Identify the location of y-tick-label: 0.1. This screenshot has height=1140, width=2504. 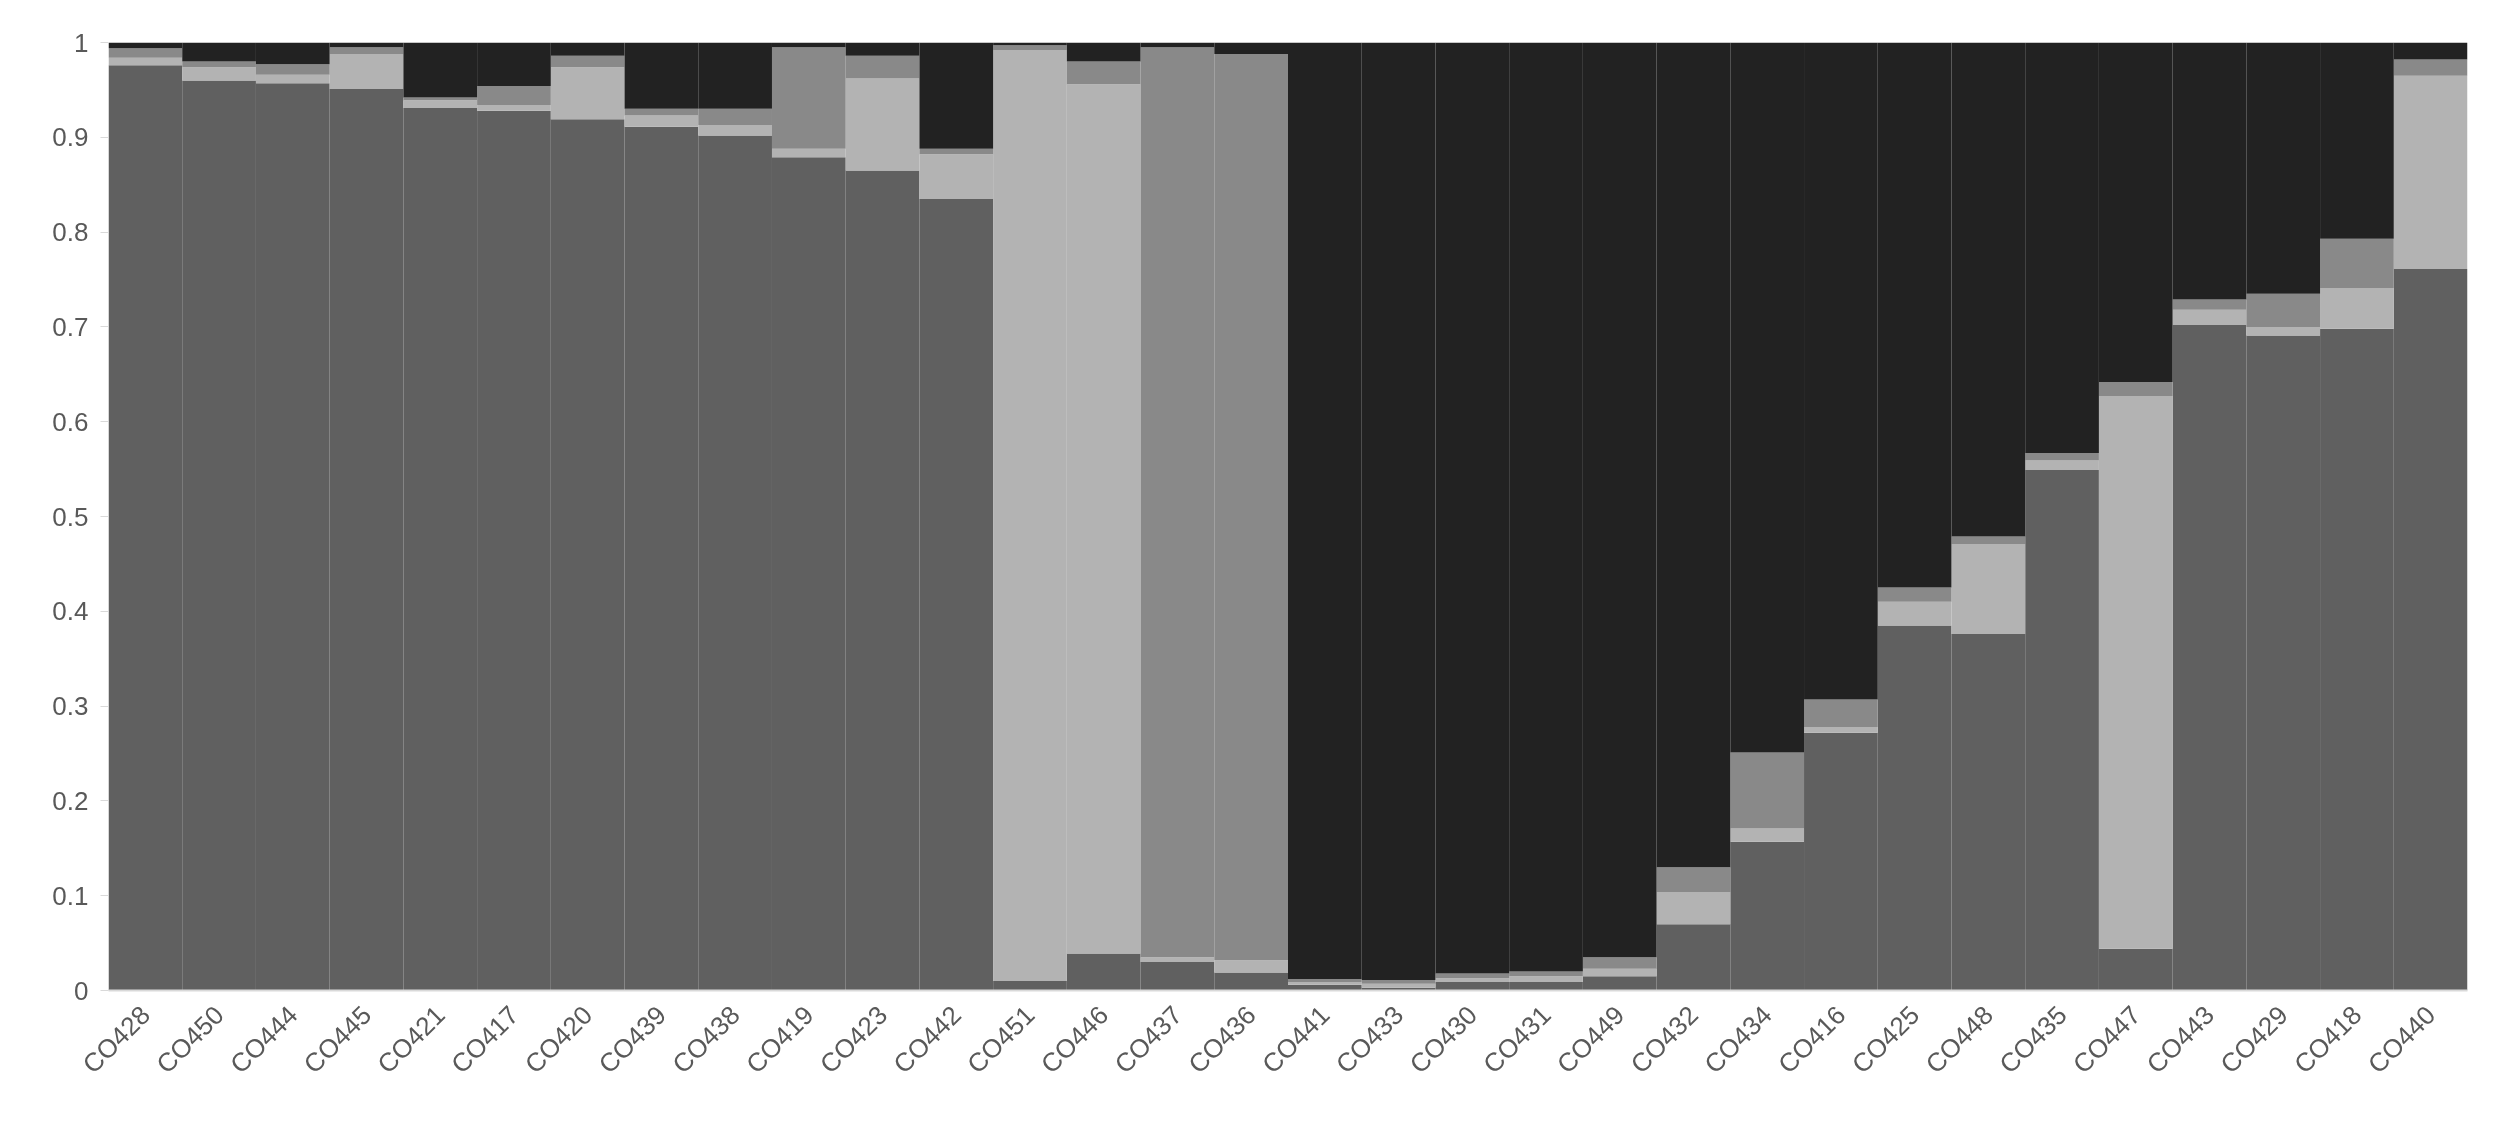
(70, 895).